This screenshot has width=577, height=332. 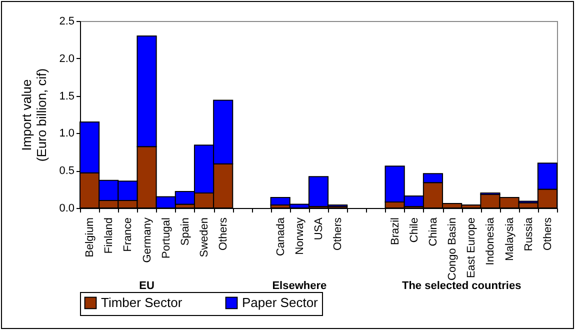 I want to click on y-tick-label: 1.0, so click(x=66, y=134).